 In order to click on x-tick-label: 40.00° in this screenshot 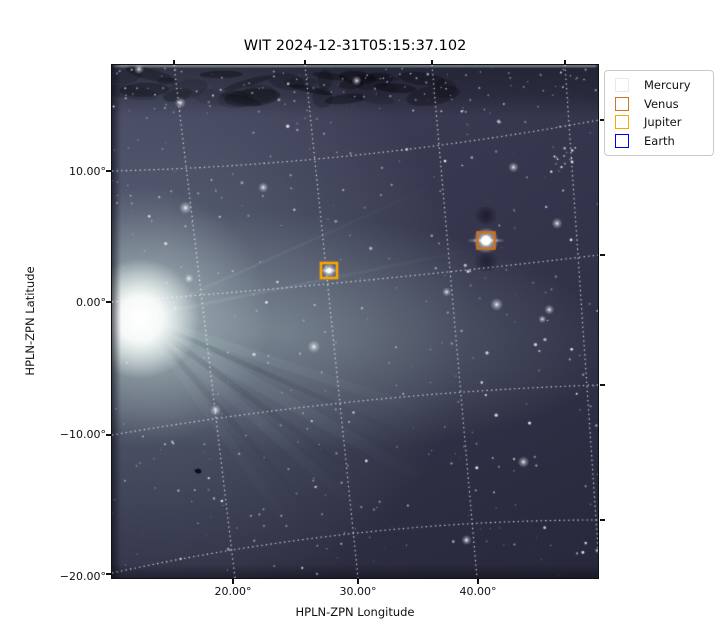, I will do `click(478, 591)`.